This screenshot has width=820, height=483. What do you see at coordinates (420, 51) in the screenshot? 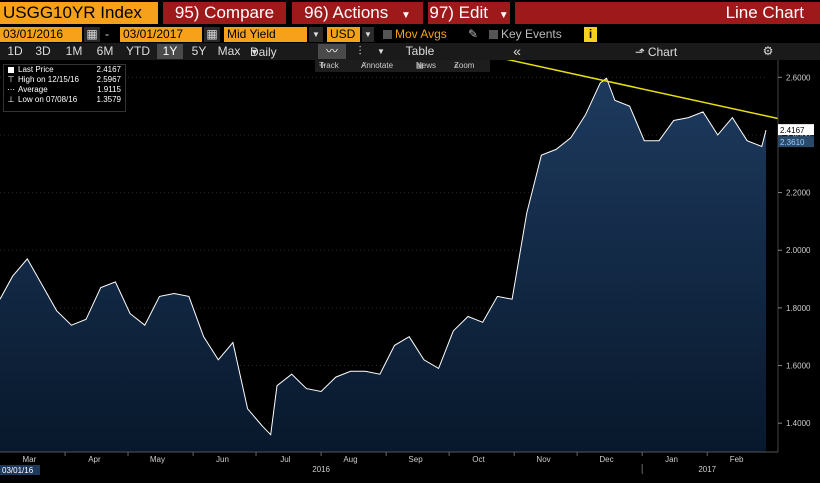
I see `table-button: Table` at bounding box center [420, 51].